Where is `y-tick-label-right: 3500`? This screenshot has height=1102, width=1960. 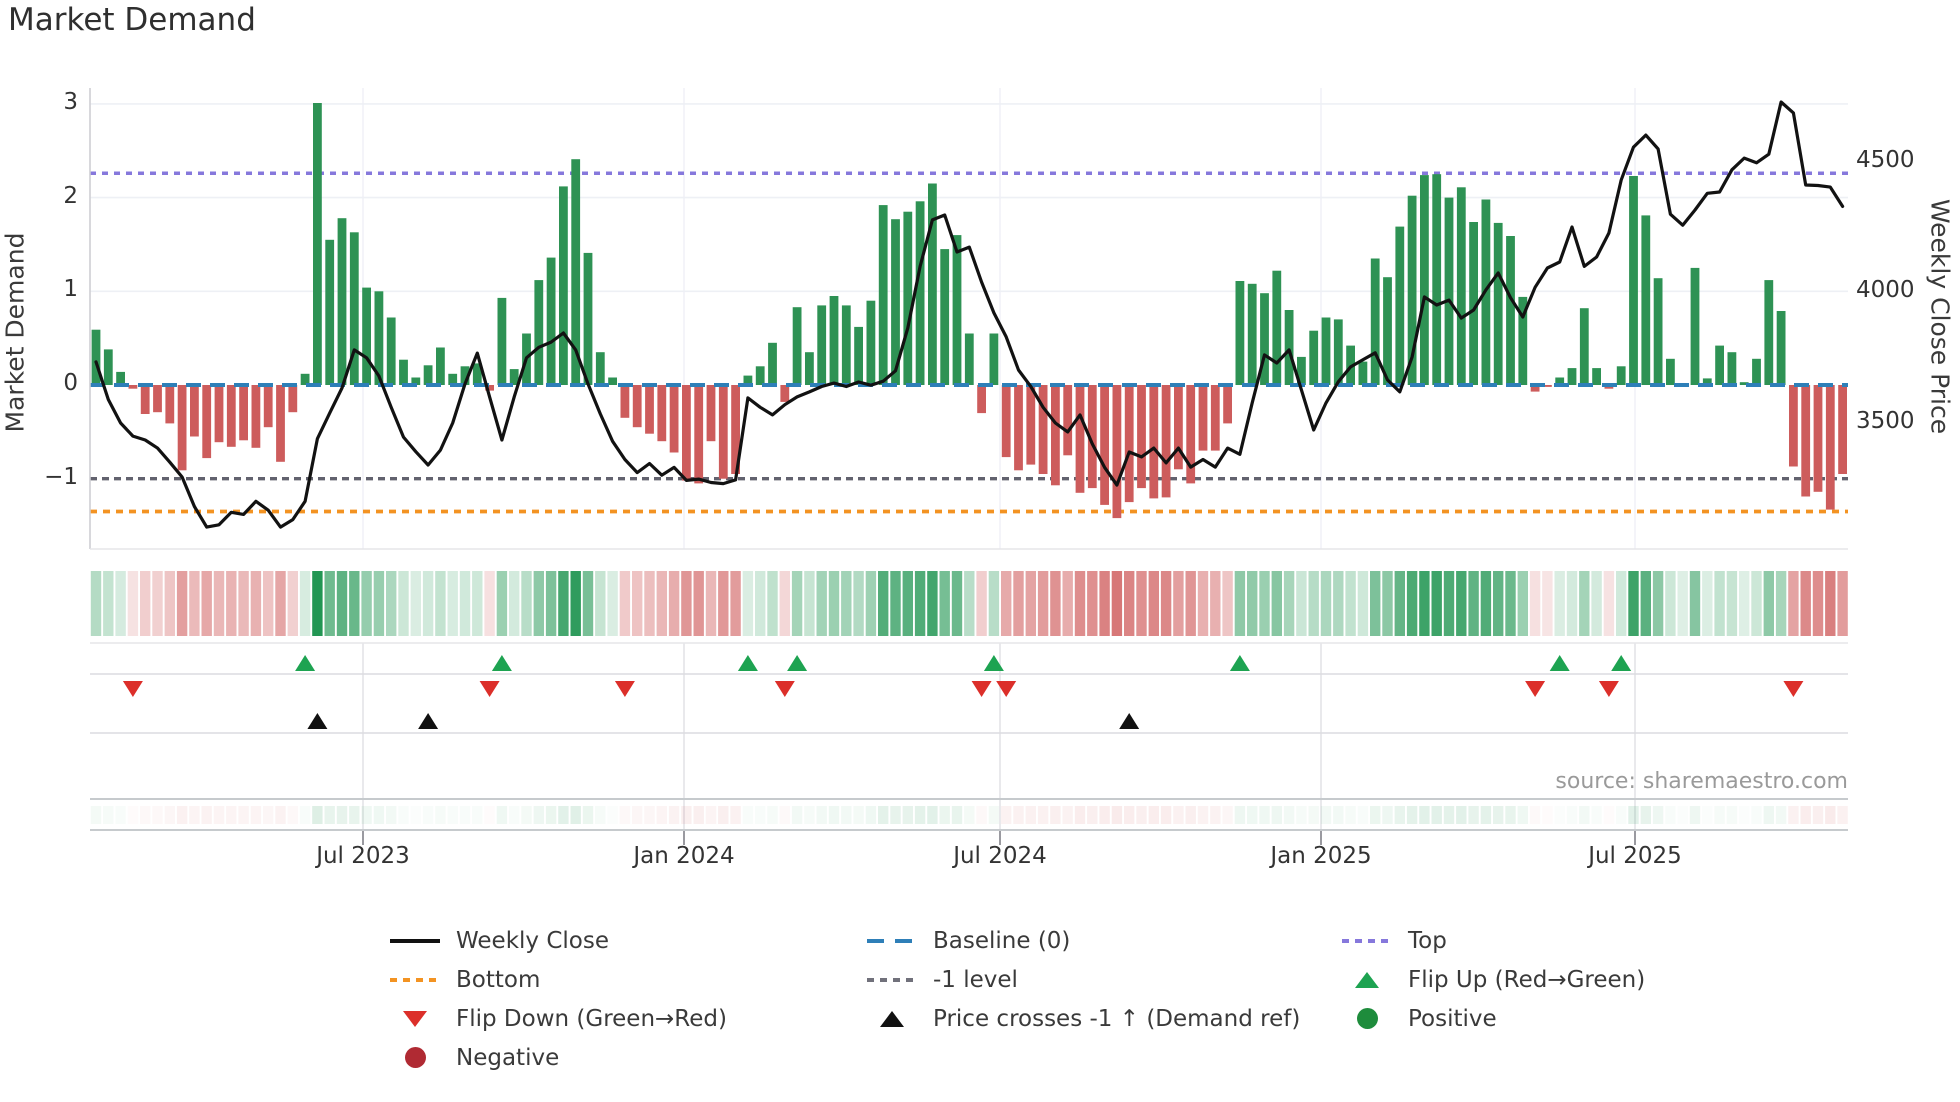 y-tick-label-right: 3500 is located at coordinates (1885, 421).